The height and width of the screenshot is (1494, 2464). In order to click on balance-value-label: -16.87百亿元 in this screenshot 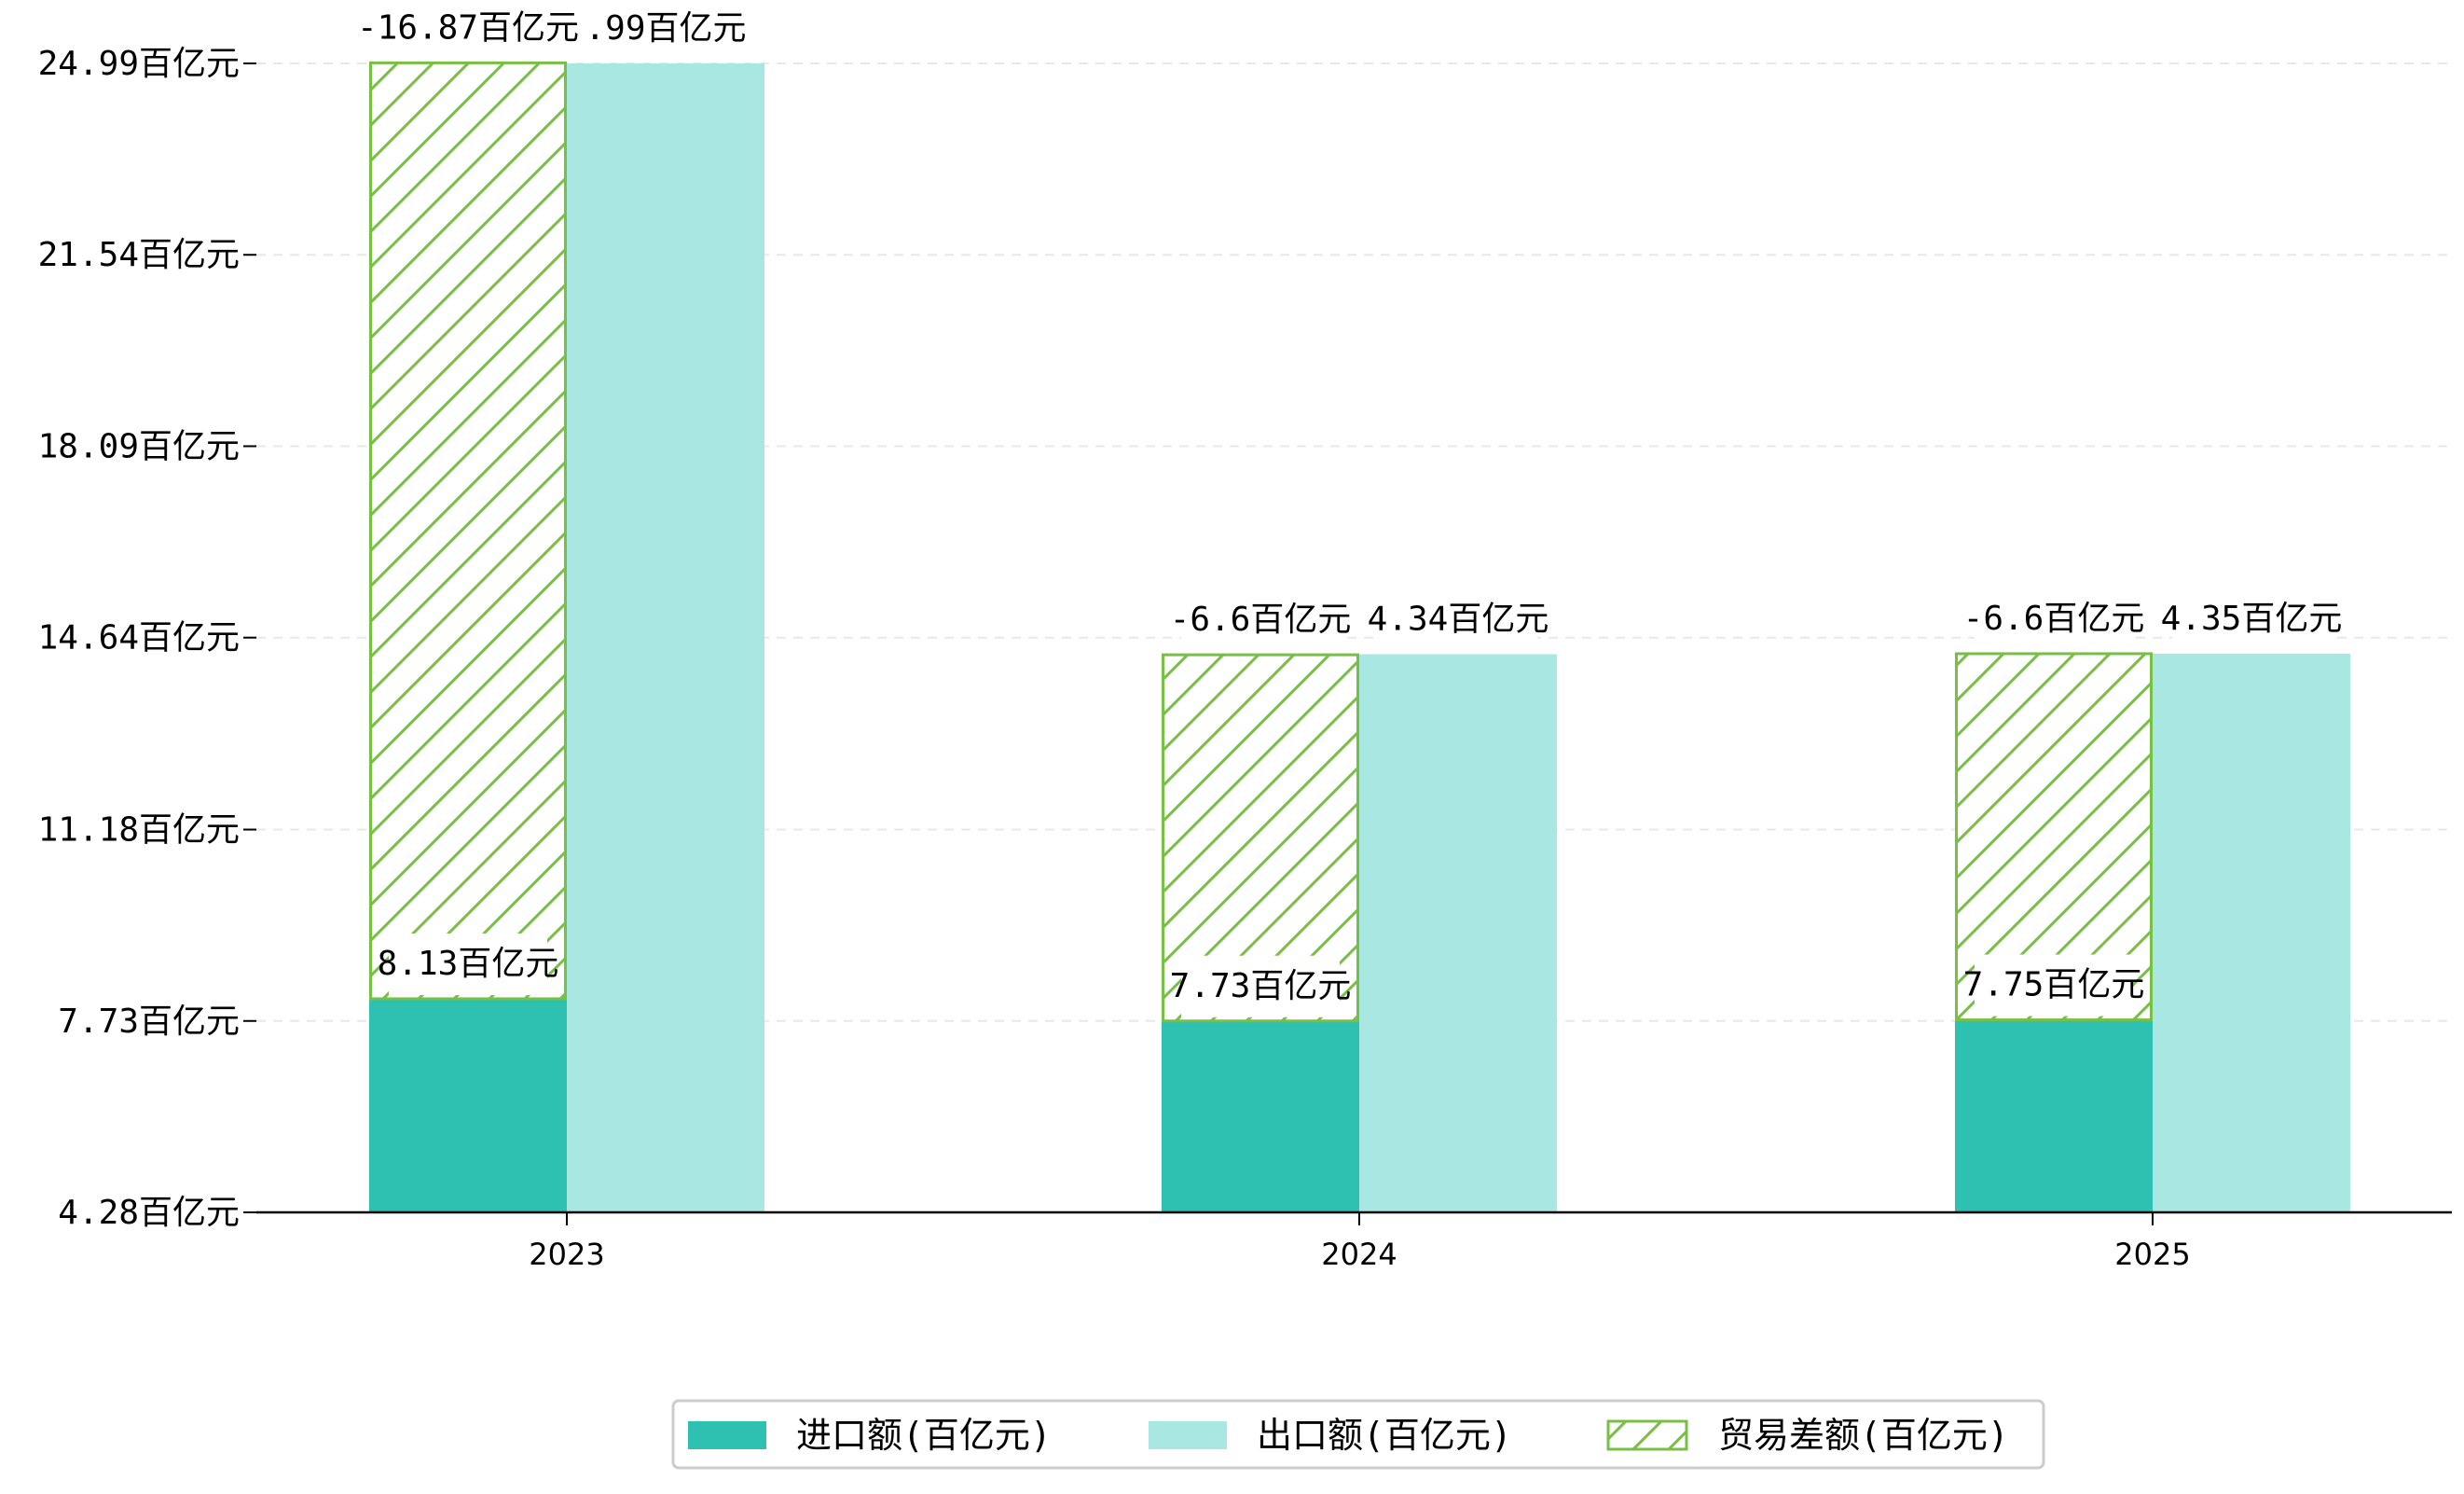, I will do `click(468, 27)`.